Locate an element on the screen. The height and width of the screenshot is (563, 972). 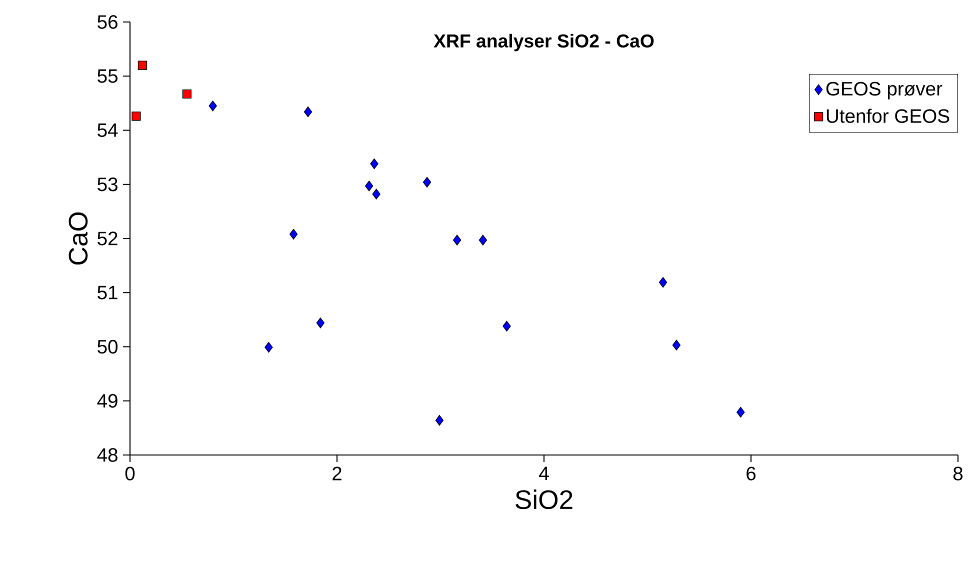
legend-label: GEOS prøver is located at coordinates (884, 91).